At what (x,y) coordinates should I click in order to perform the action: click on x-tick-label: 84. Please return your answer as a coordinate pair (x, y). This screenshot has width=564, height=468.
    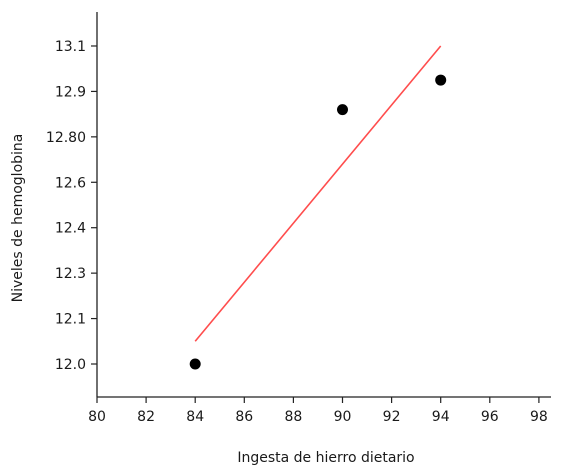
    Looking at the image, I should click on (195, 417).